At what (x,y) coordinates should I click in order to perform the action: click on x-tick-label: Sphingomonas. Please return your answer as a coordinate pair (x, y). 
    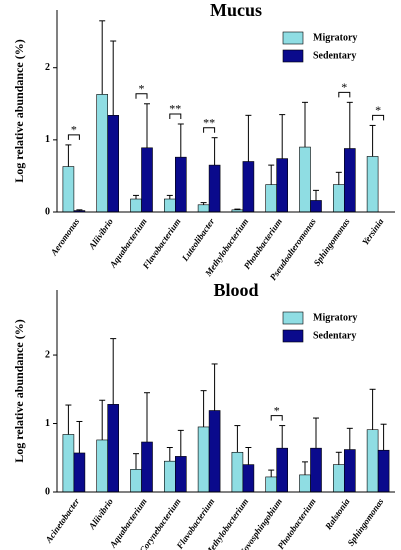
    Looking at the image, I should click on (332, 242).